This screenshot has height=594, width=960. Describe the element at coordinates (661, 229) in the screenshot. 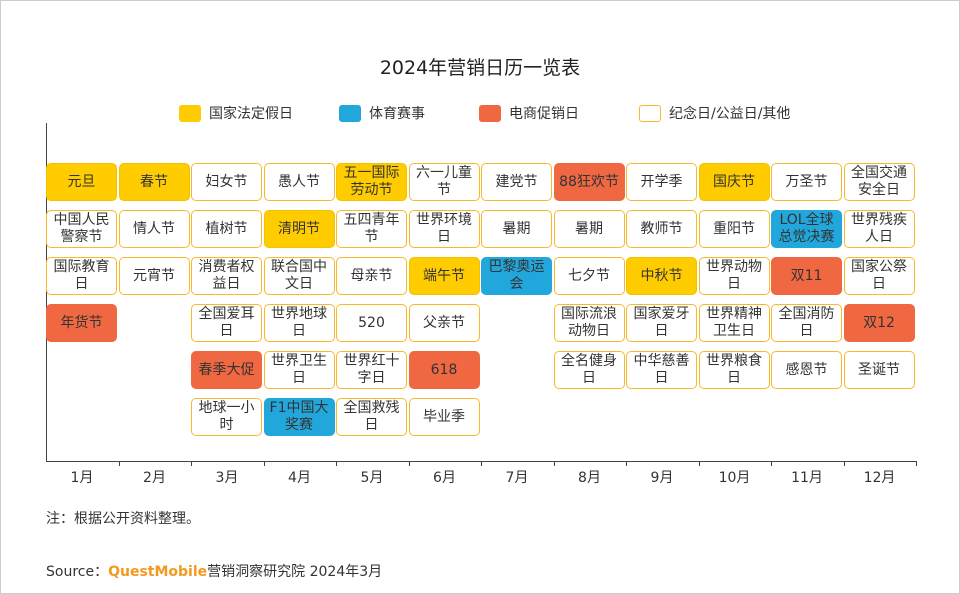

I see `event-cell: 教师节` at that location.